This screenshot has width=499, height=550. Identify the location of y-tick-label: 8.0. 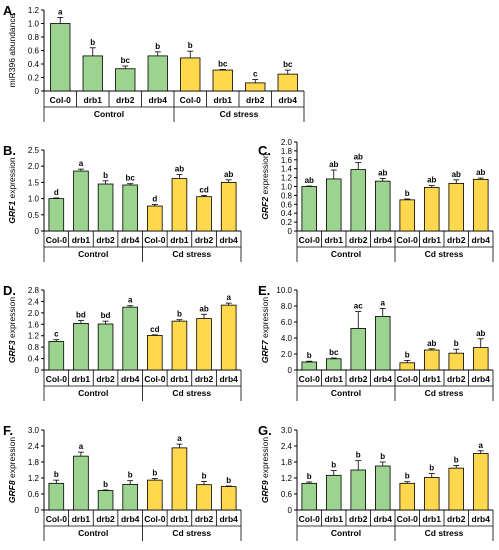
(287, 306).